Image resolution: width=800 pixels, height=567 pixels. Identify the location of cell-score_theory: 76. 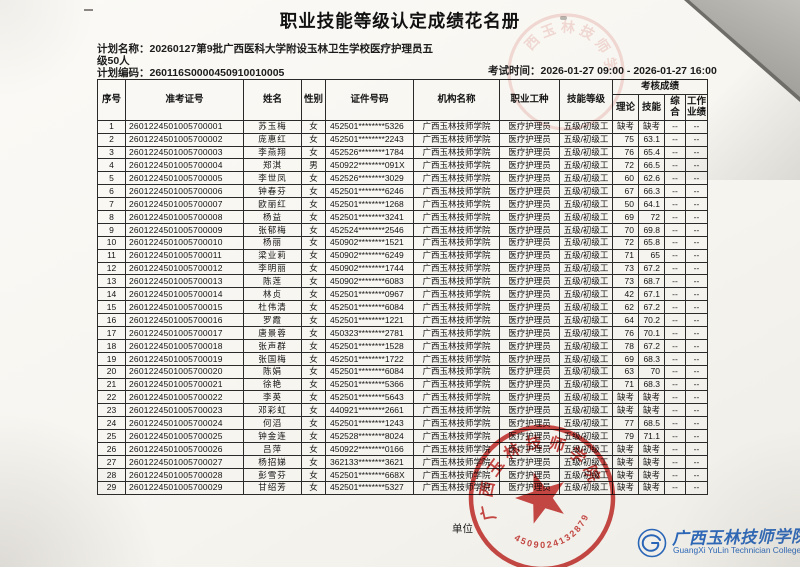
(625, 333).